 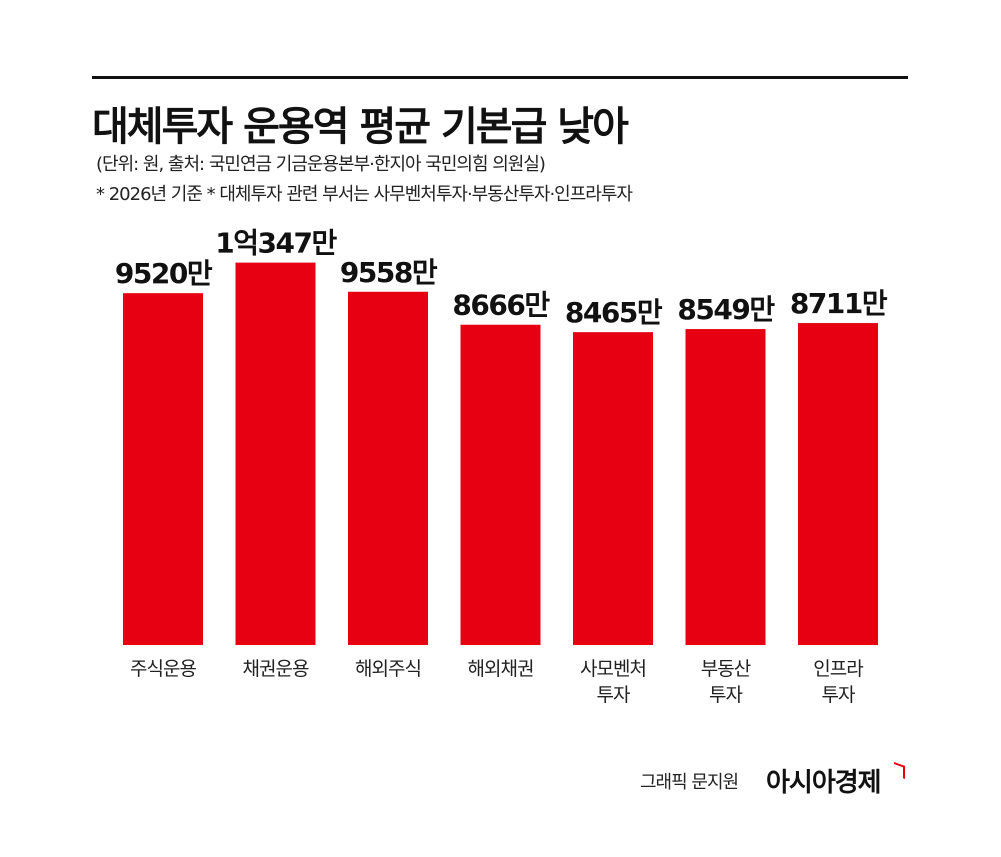 I want to click on category-label: 해외채권, so click(x=501, y=669).